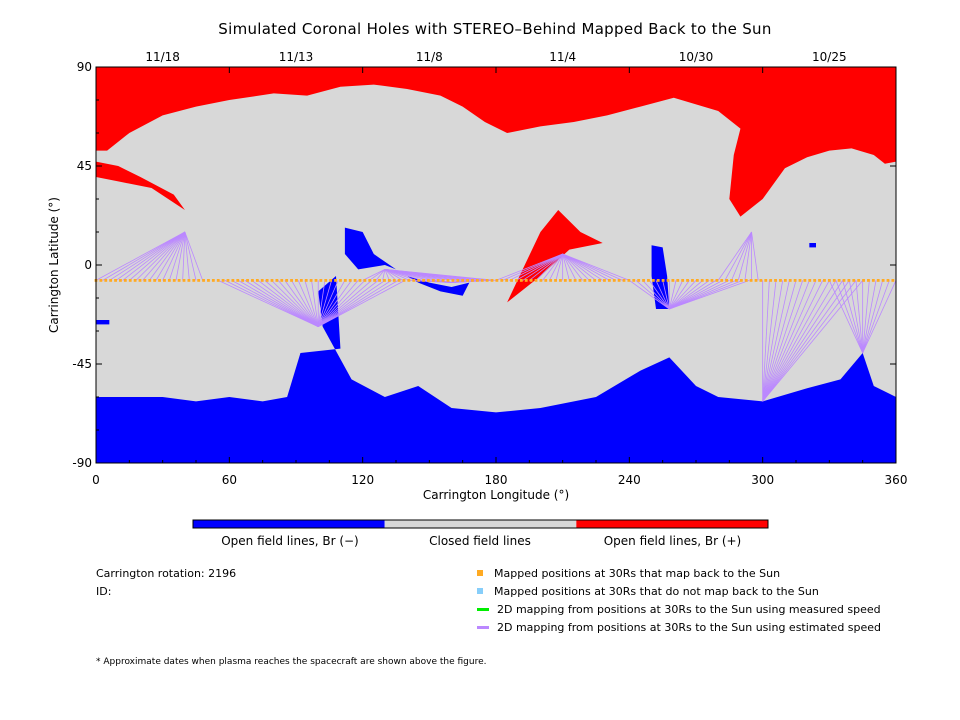 Image resolution: width=960 pixels, height=720 pixels. I want to click on id-label: ID:, so click(104, 591).